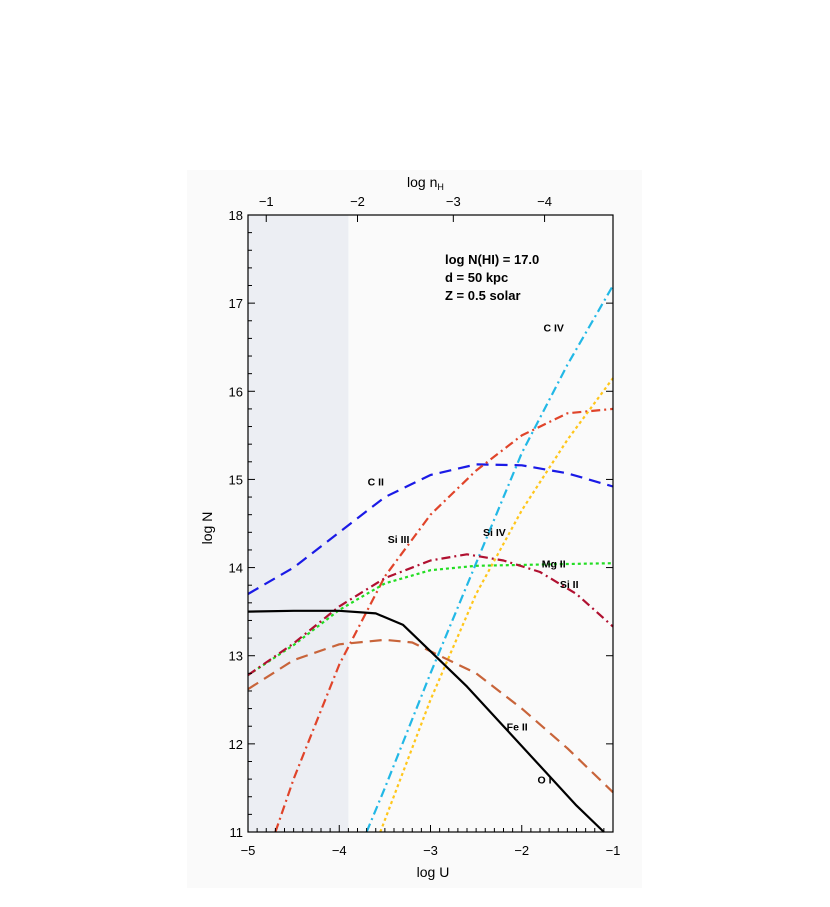 The height and width of the screenshot is (907, 830). Describe the element at coordinates (430, 529) in the screenshot. I see `series-line-c-ii` at that location.